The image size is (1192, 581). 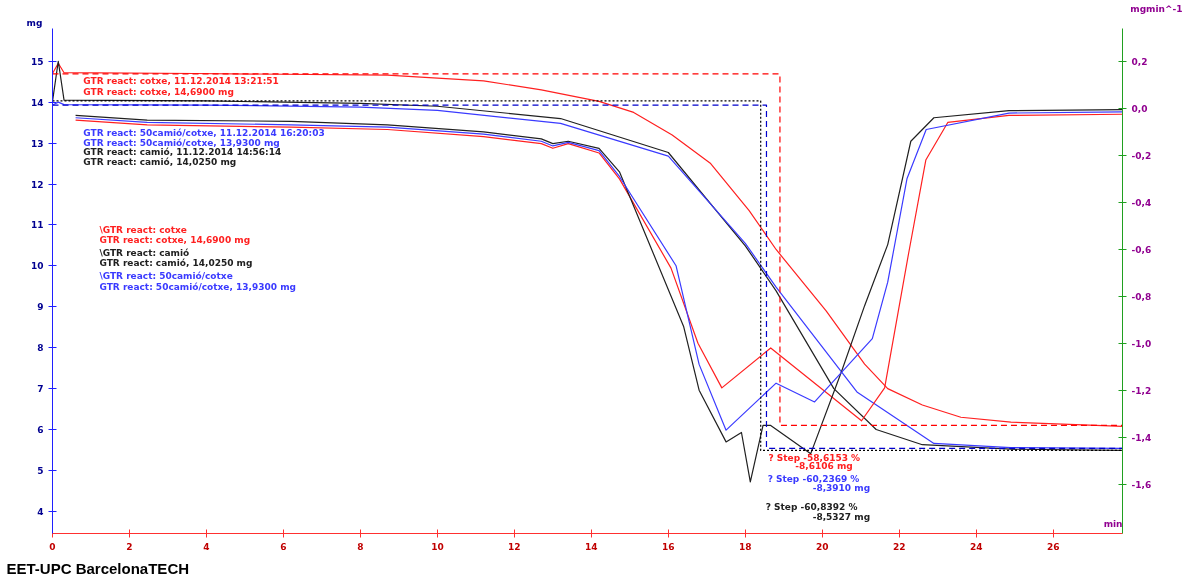 What do you see at coordinates (591, 546) in the screenshot?
I see `x-tick-label: 14` at bounding box center [591, 546].